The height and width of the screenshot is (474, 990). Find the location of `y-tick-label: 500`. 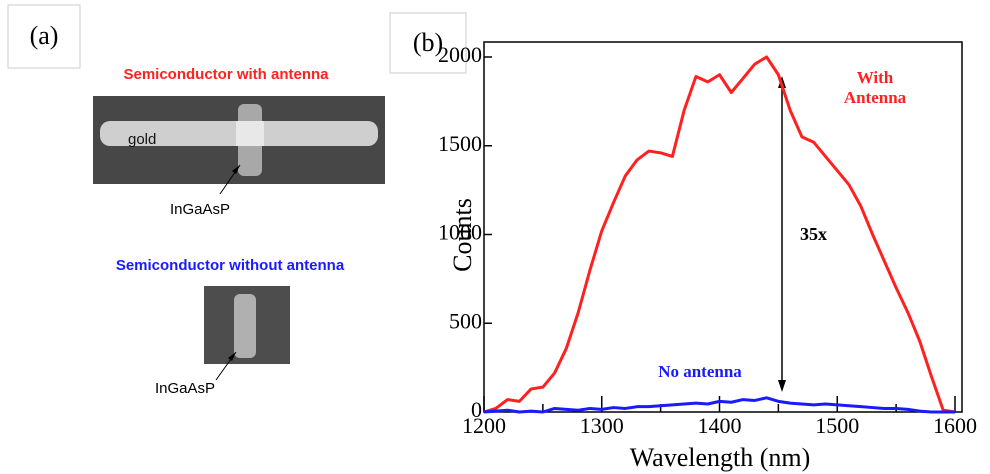

y-tick-label: 500 is located at coordinates (465, 320).